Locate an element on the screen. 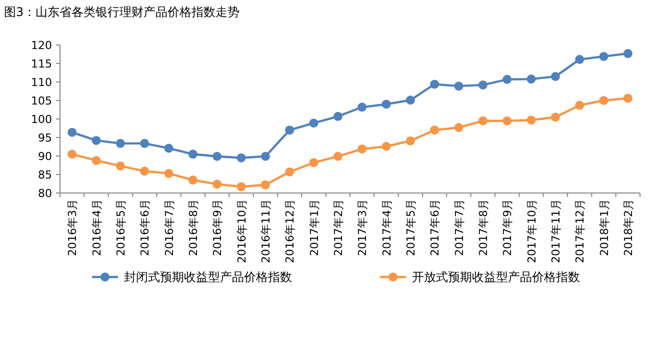 This screenshot has width=669, height=340. x-tick-label: 2016年7月 is located at coordinates (169, 227).